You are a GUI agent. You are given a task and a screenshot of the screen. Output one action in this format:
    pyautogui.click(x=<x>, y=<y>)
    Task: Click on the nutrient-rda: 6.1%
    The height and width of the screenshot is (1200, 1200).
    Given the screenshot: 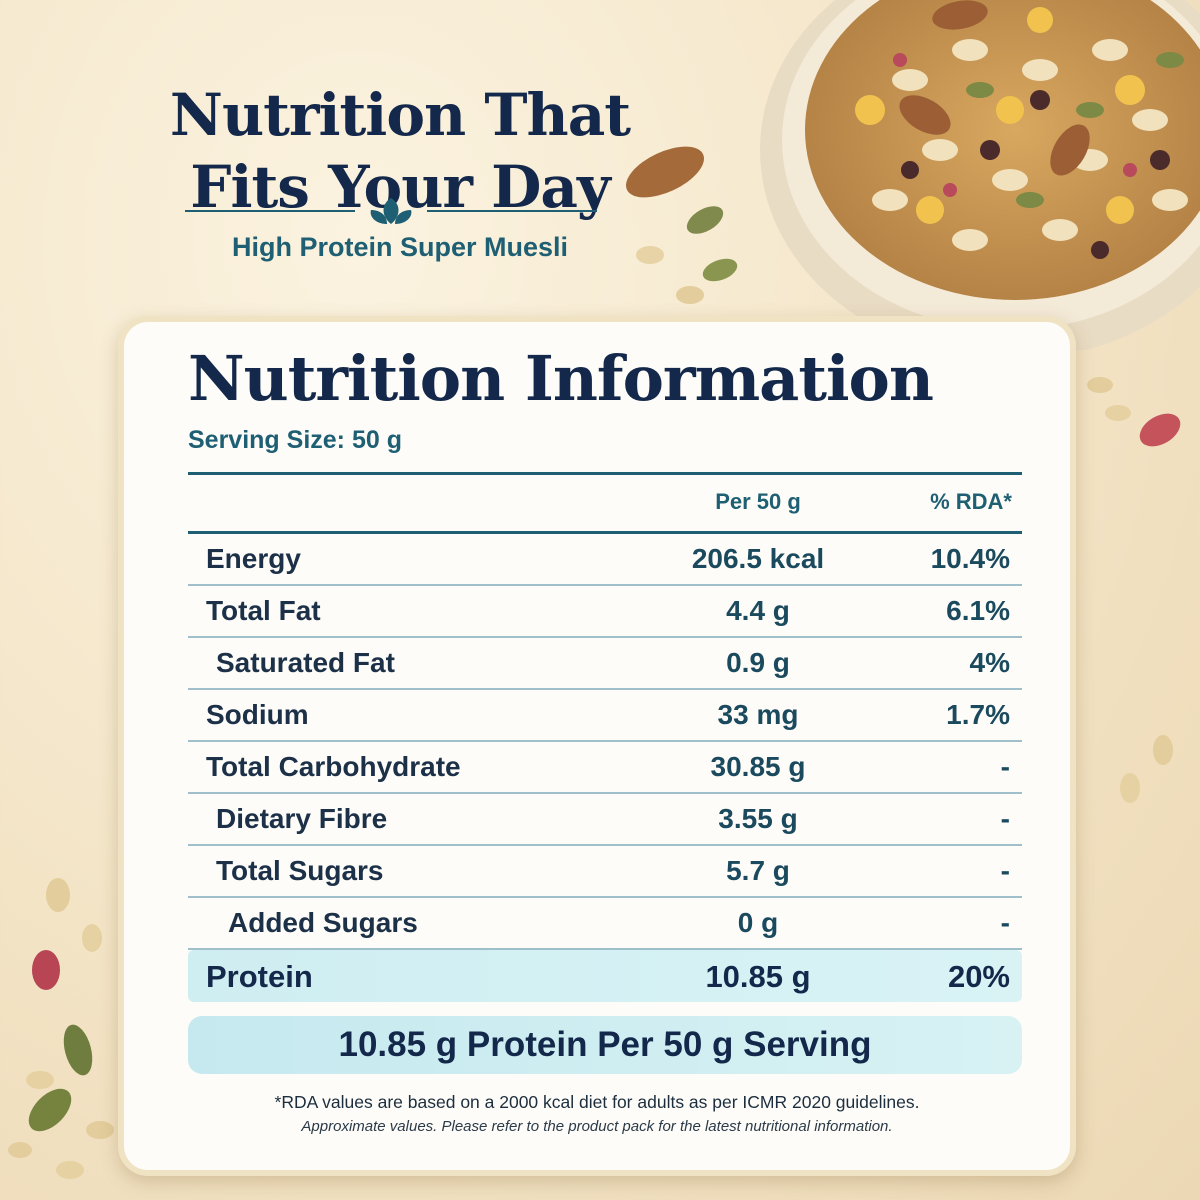 What is the action you would take?
    pyautogui.click(x=978, y=610)
    